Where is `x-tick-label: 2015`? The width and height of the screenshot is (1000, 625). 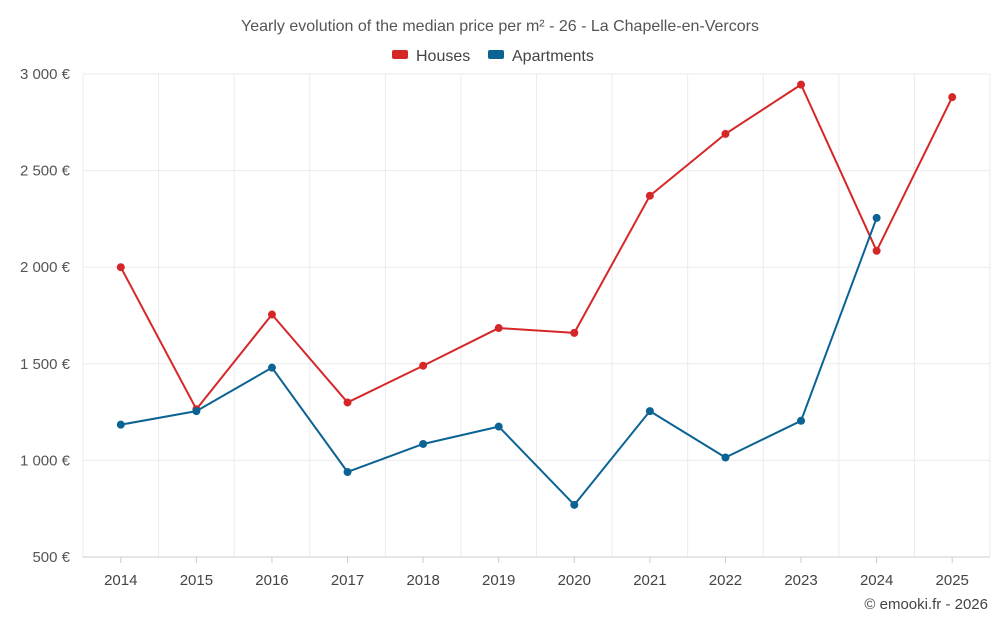
x-tick-label: 2015 is located at coordinates (196, 580).